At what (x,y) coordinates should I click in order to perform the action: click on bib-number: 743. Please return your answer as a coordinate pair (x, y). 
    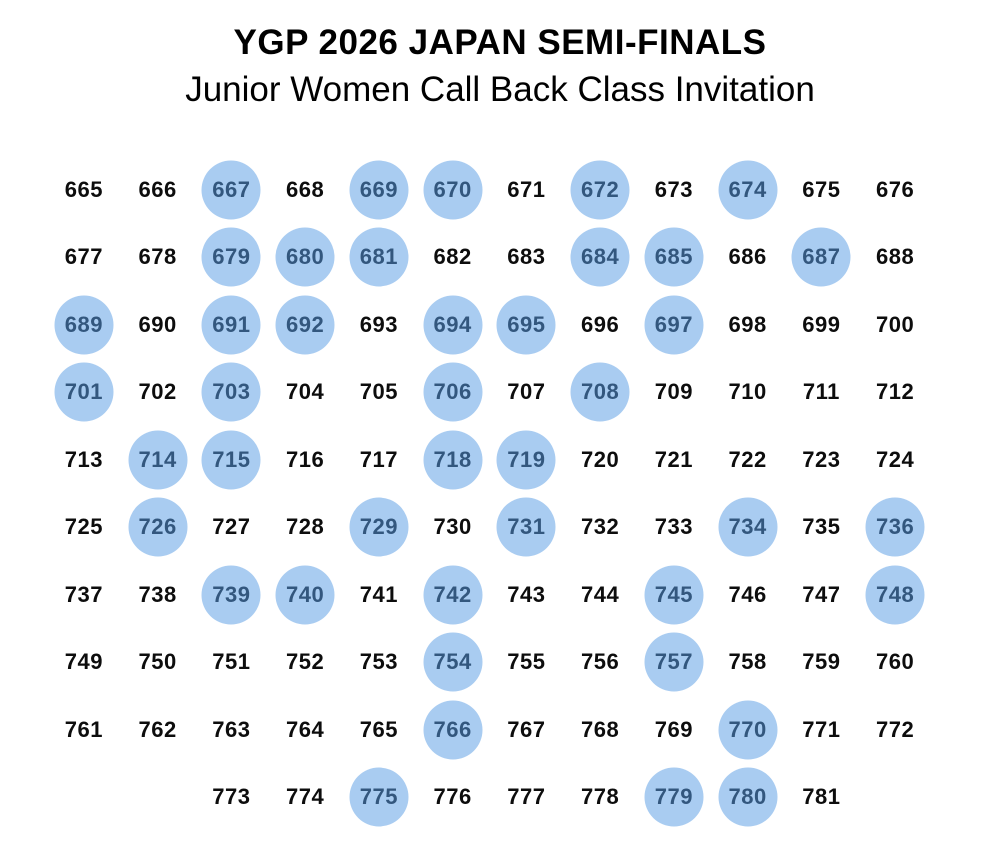
    Looking at the image, I should click on (527, 595).